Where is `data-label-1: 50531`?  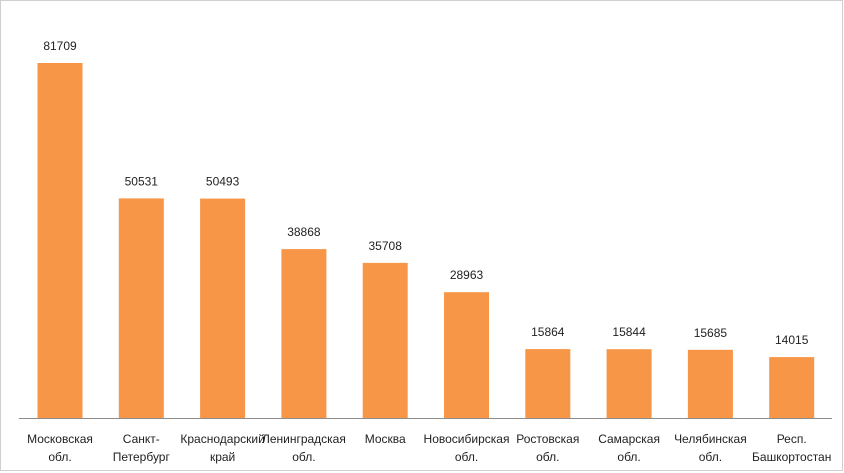 data-label-1: 50531 is located at coordinates (142, 181).